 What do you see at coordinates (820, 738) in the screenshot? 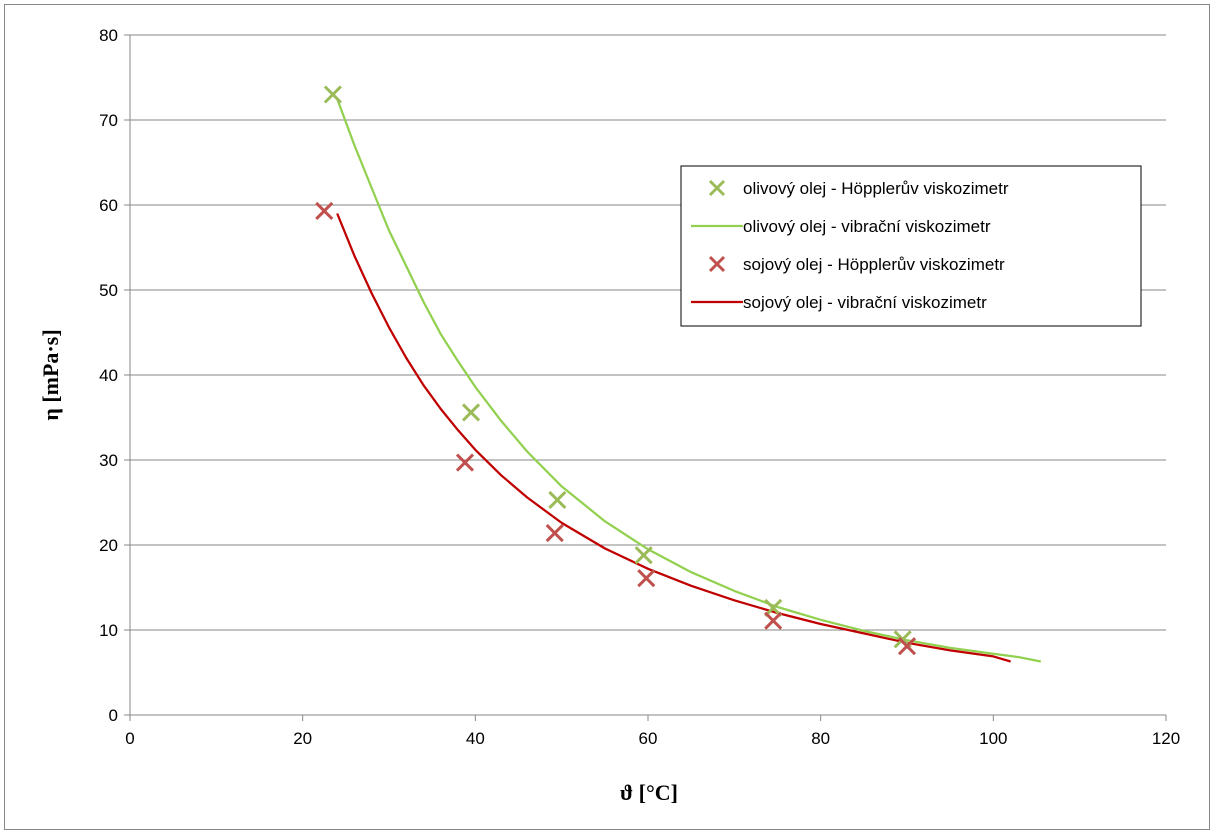
I see `x-tick-label: 80` at bounding box center [820, 738].